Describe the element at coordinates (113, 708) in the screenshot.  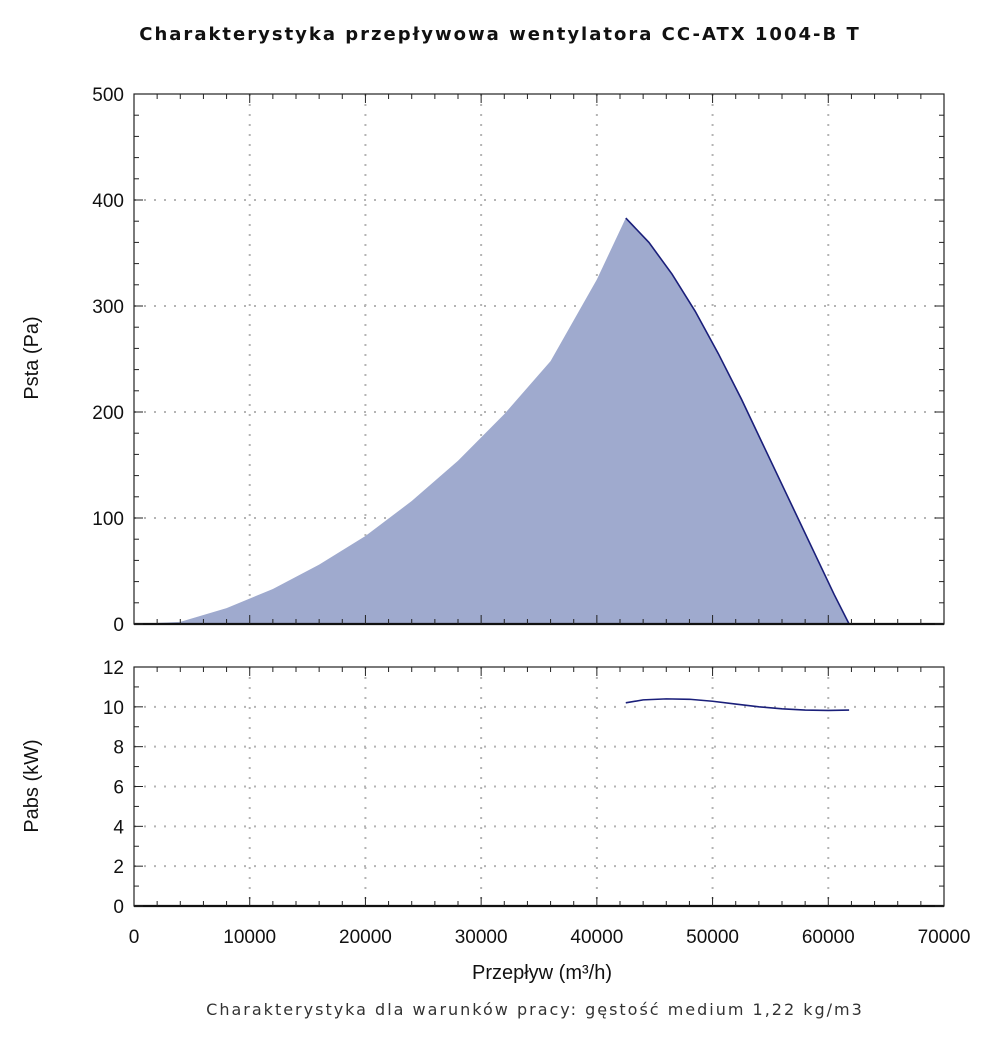
I see `y-tick-label: 10` at that location.